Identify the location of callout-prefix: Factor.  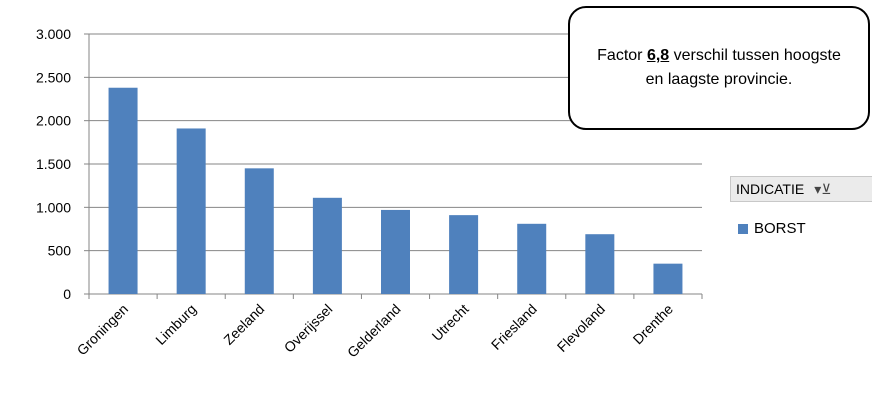
(622, 55).